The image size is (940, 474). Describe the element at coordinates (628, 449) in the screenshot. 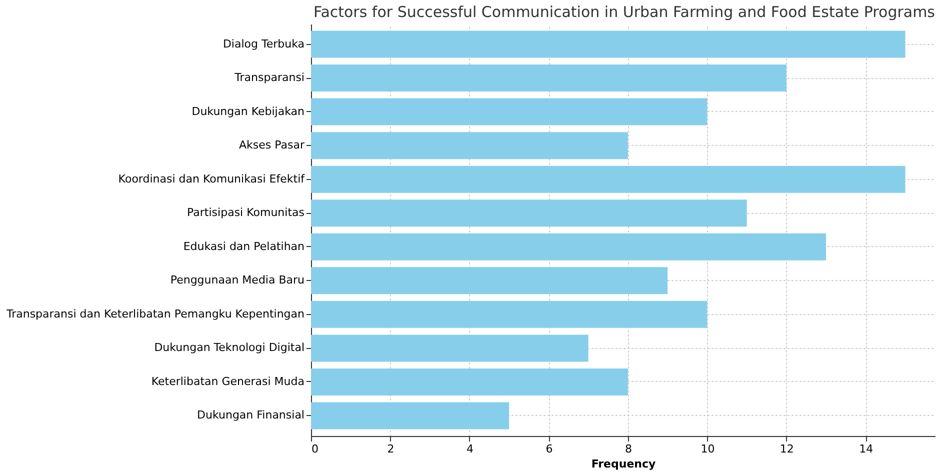

I see `x-tick-label: 8` at that location.